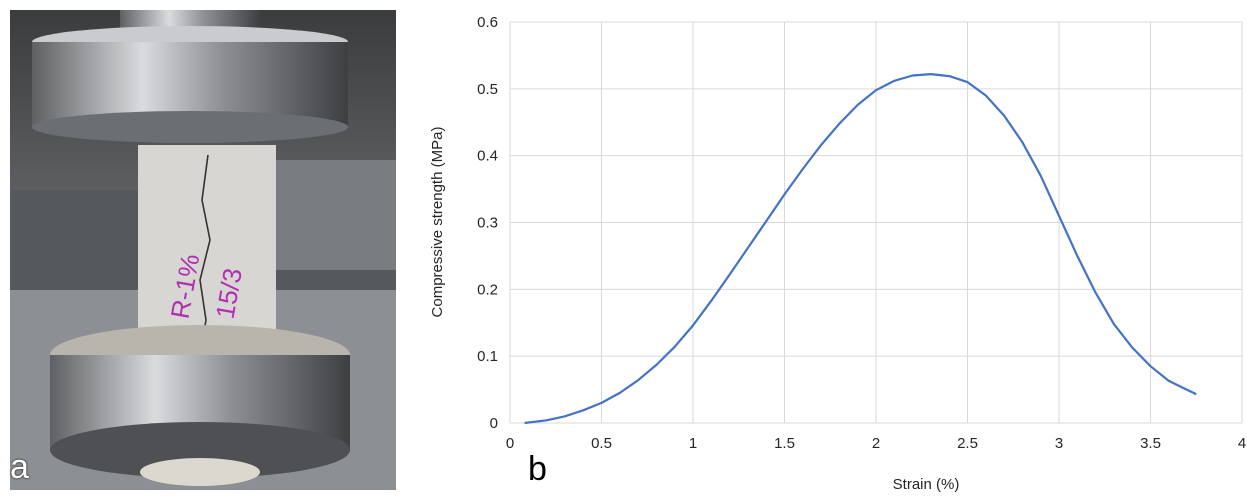 The height and width of the screenshot is (496, 1247). What do you see at coordinates (487, 156) in the screenshot?
I see `y-tick-label: 0.4` at bounding box center [487, 156].